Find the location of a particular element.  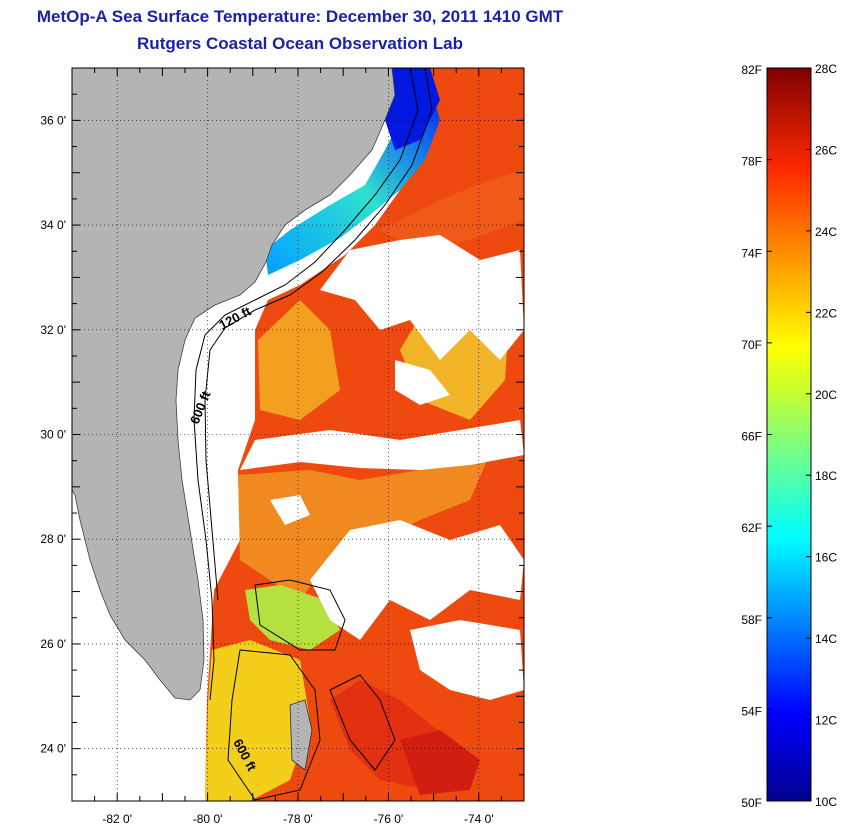

colorbar-c-label: 18C is located at coordinates (826, 476).